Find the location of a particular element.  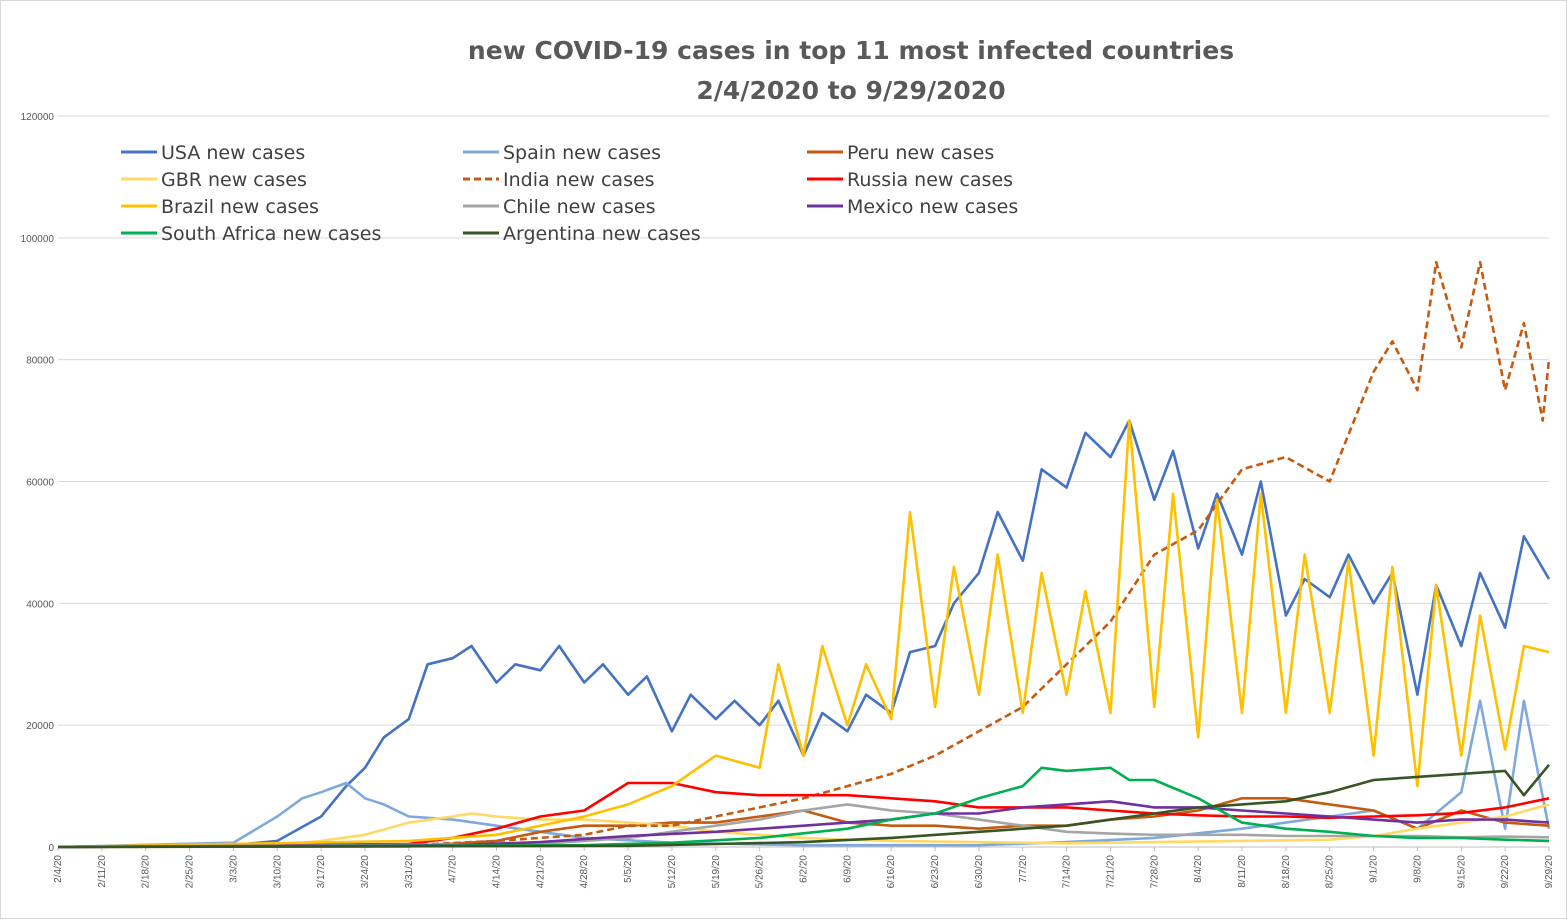

x-tick-label: 5/5/20 is located at coordinates (628, 869).